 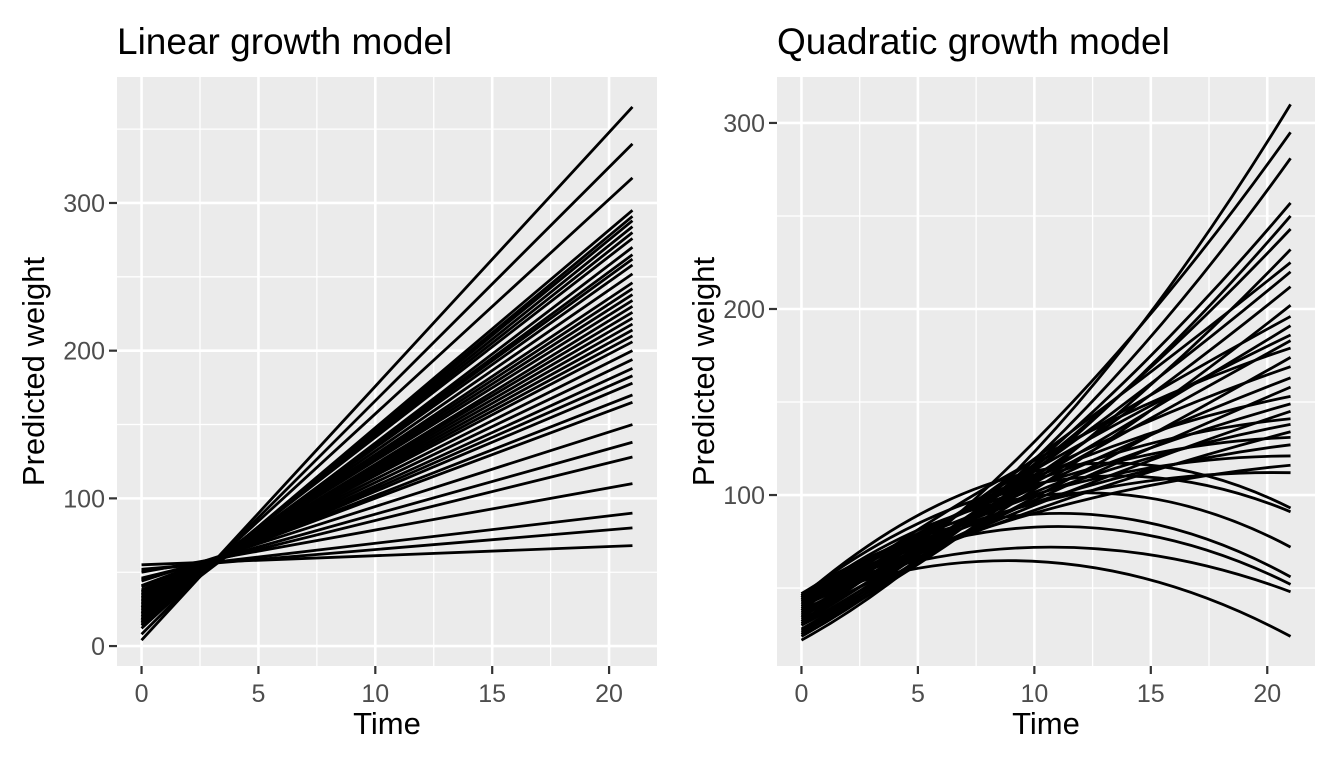 What do you see at coordinates (973, 41) in the screenshot?
I see `plot-title: Quadratic growth model` at bounding box center [973, 41].